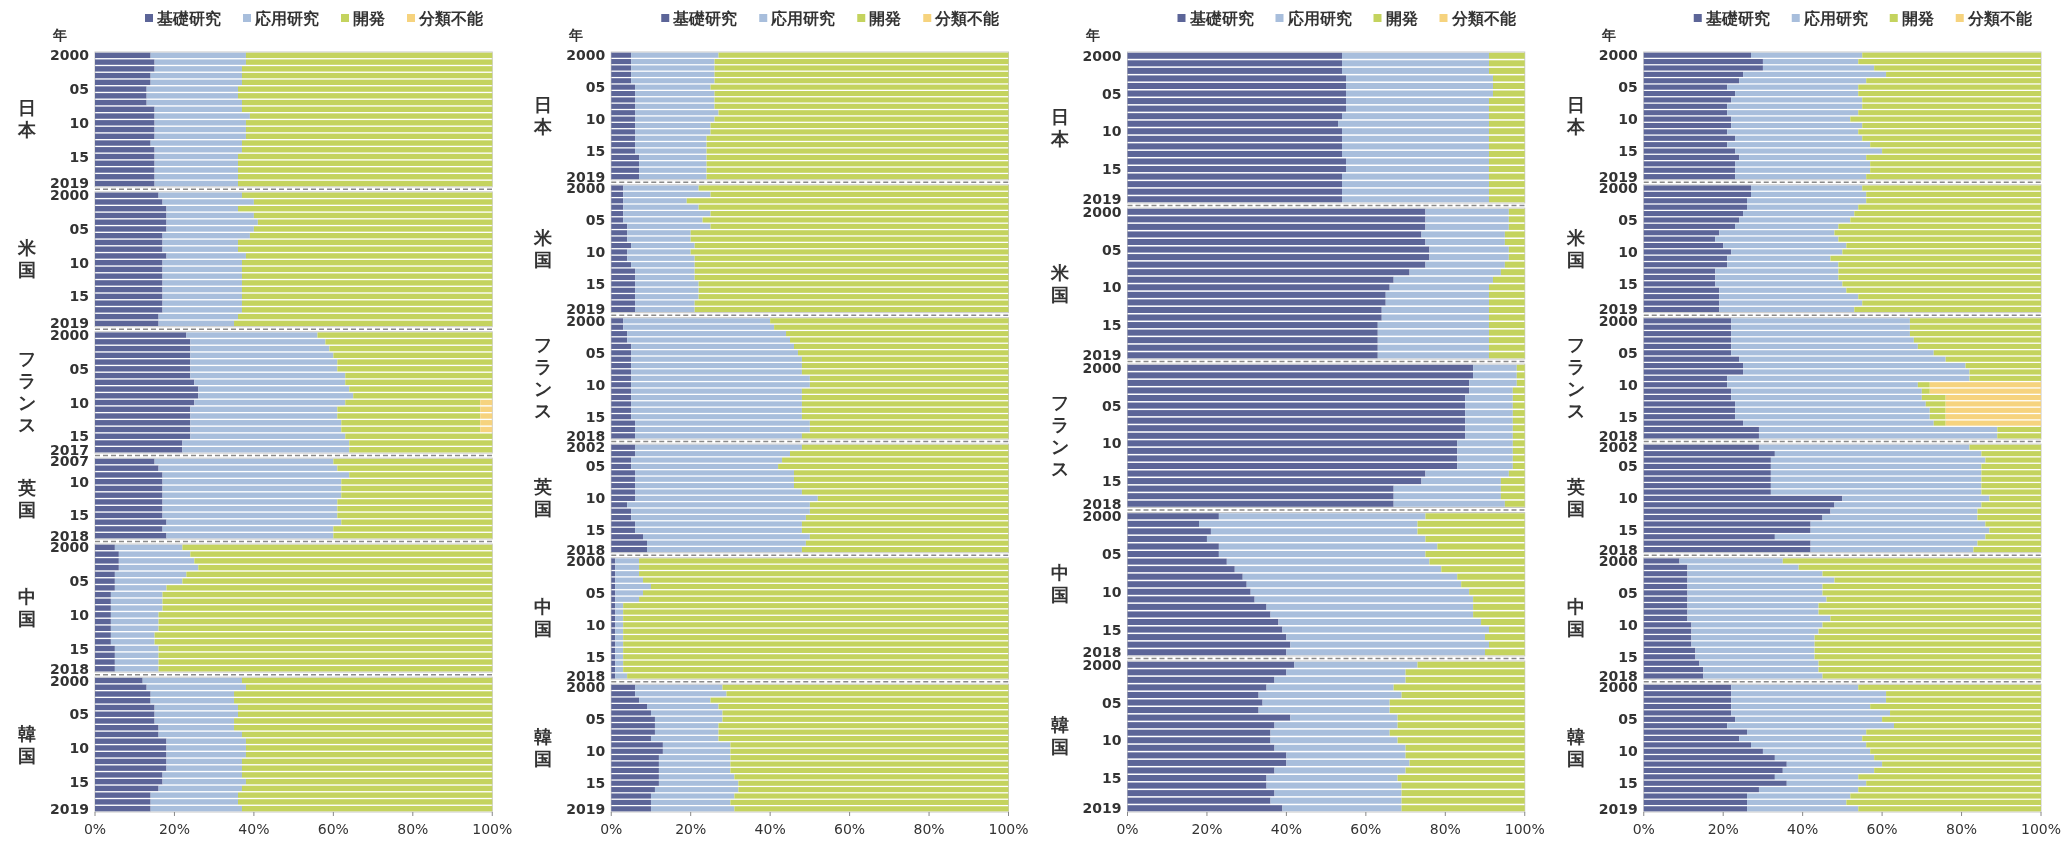 The width and height of the screenshot is (2065, 847). Describe the element at coordinates (1207, 829) in the screenshot. I see `x-tick-label: 20%` at that location.